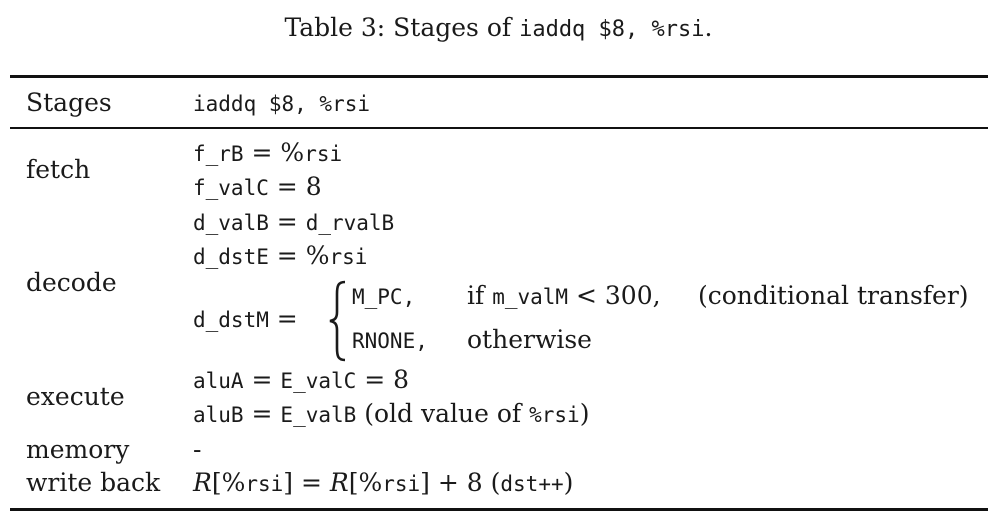 The height and width of the screenshot is (521, 997). I want to click on execute-line-1: aluA = E_valC = 8, so click(301, 380).